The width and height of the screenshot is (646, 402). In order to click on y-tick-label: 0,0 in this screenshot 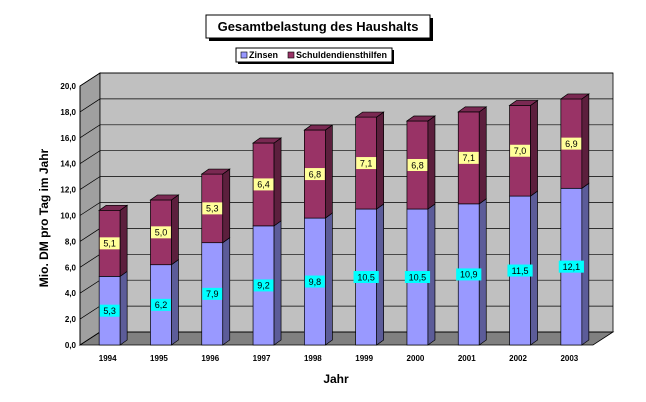, I will do `click(71, 345)`.